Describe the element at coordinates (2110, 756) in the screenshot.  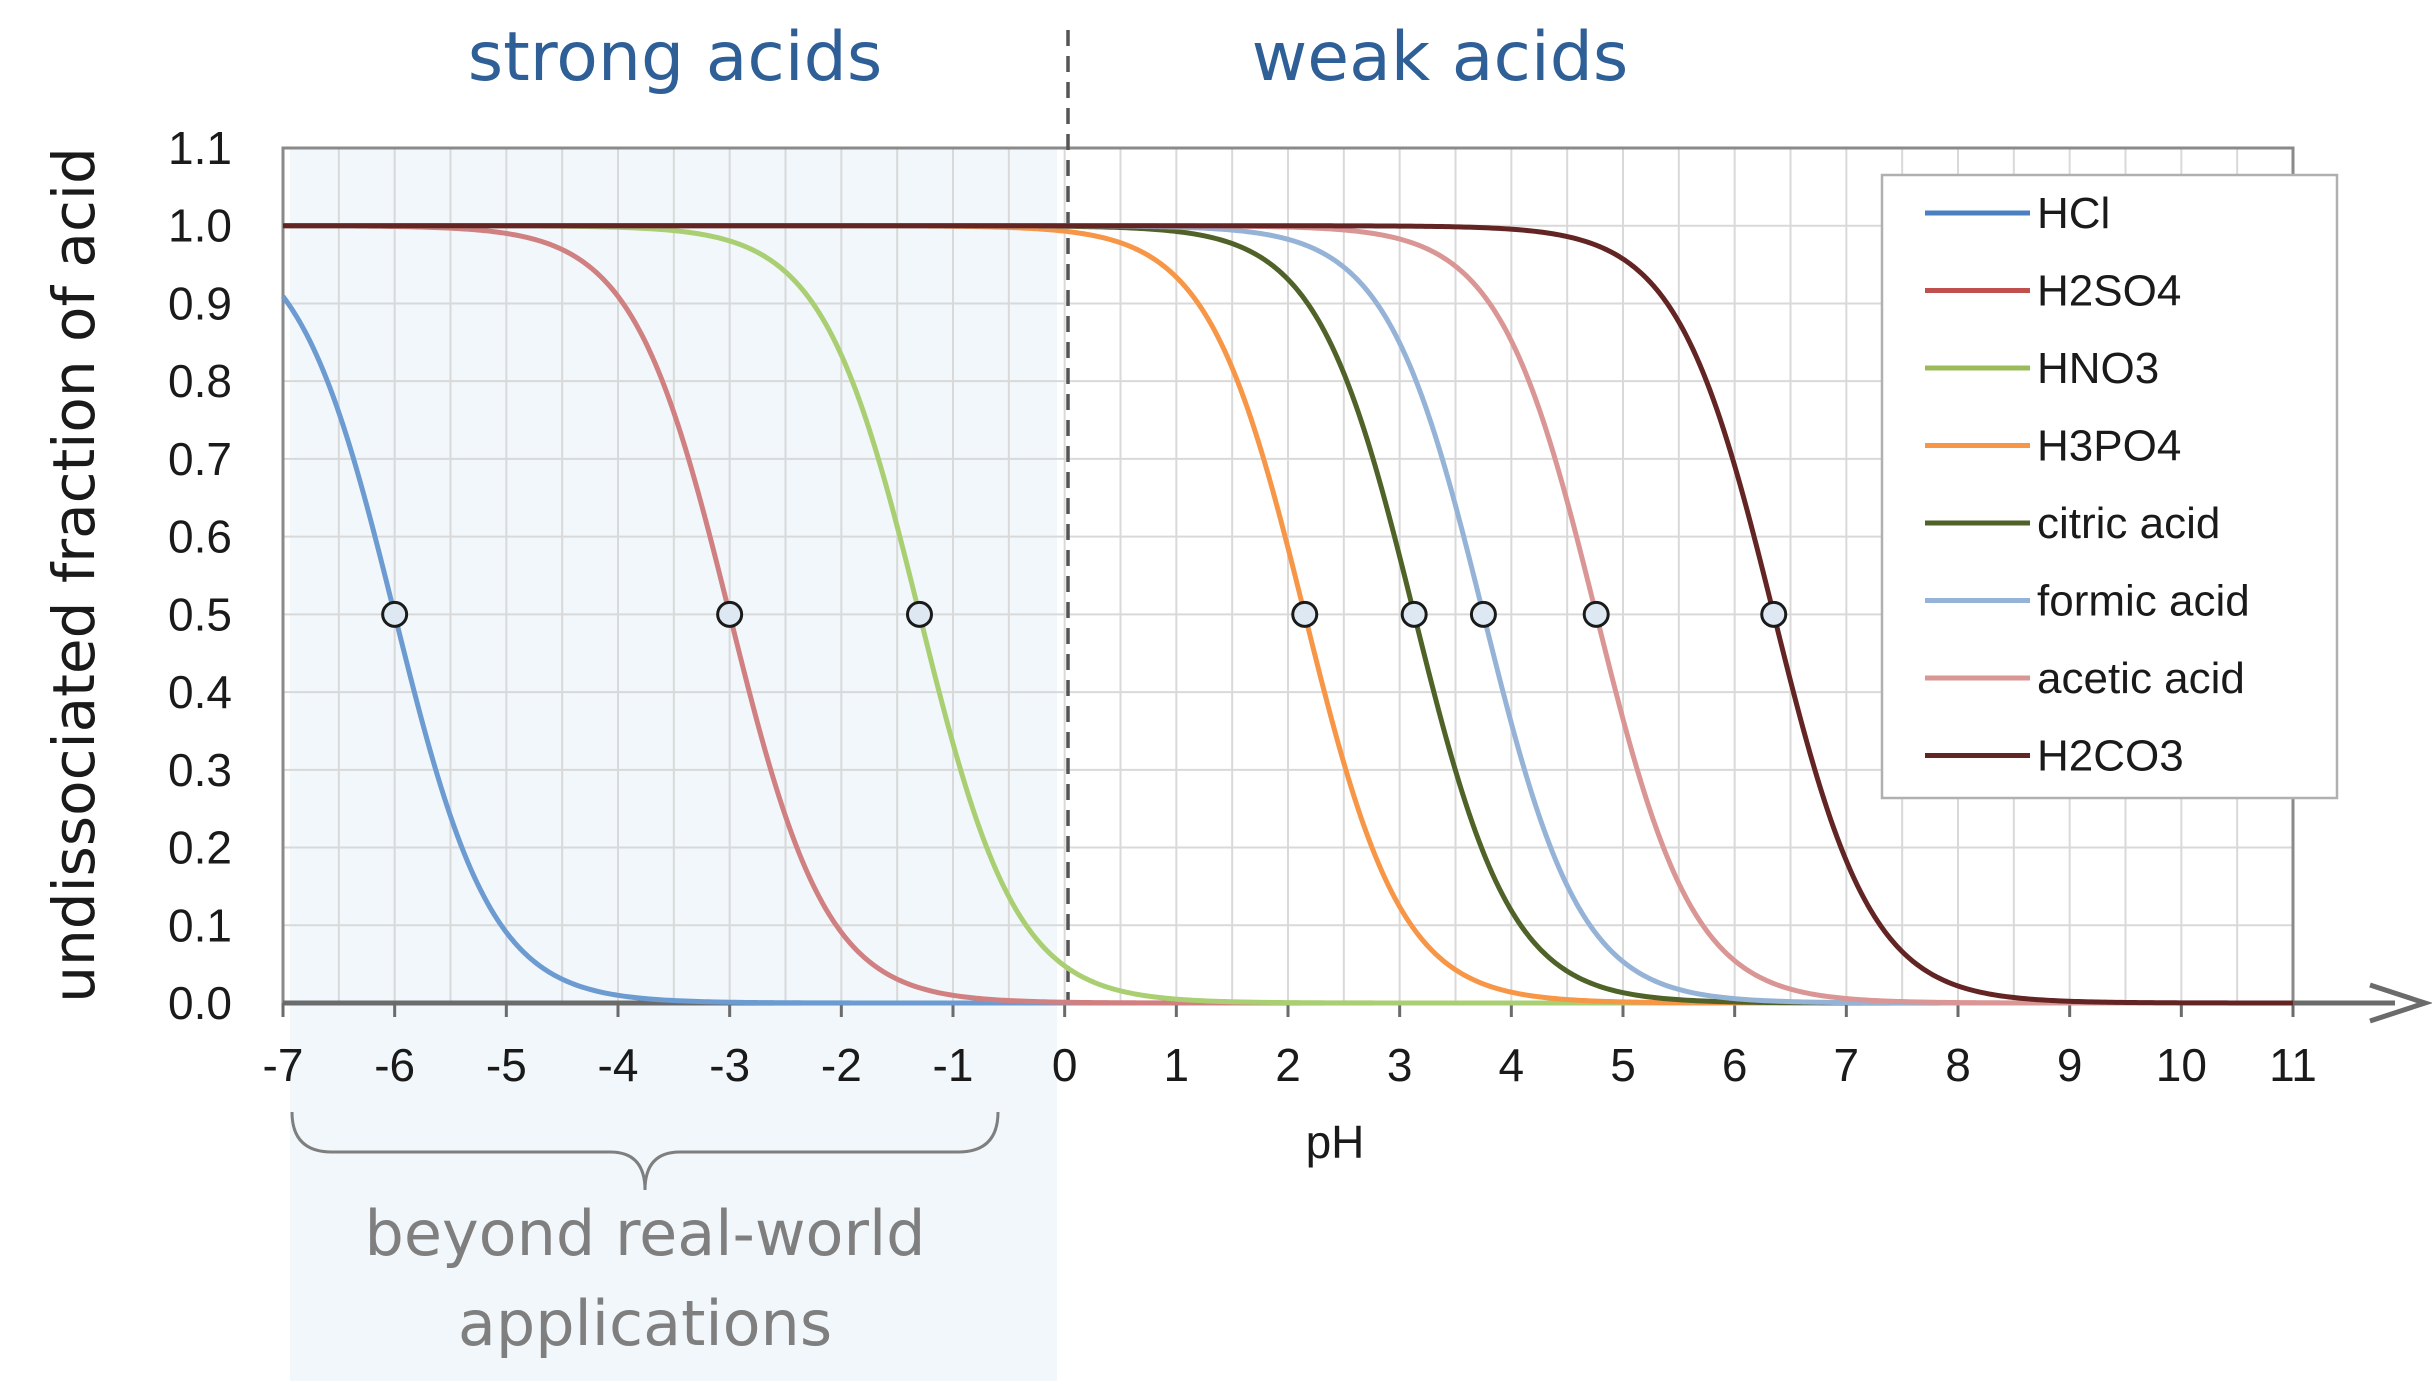
I see `legend-label: H2CO3` at that location.